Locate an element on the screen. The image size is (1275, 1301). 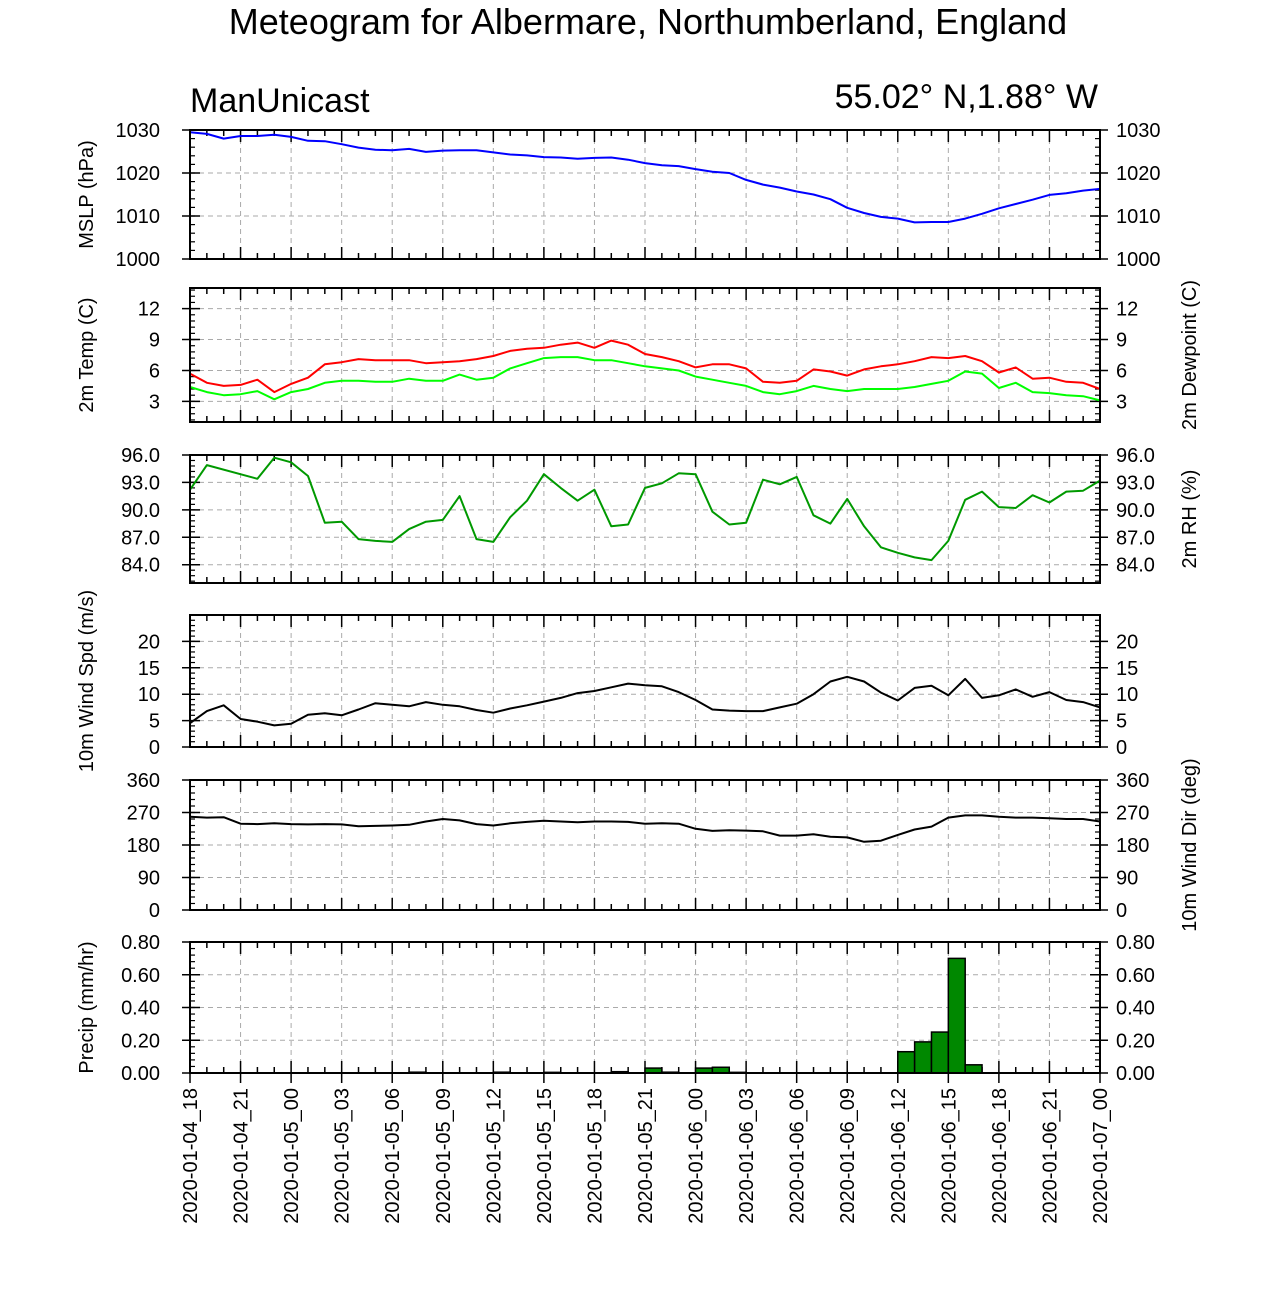
y-tick-label-right: 87.0 is located at coordinates (1135, 538).